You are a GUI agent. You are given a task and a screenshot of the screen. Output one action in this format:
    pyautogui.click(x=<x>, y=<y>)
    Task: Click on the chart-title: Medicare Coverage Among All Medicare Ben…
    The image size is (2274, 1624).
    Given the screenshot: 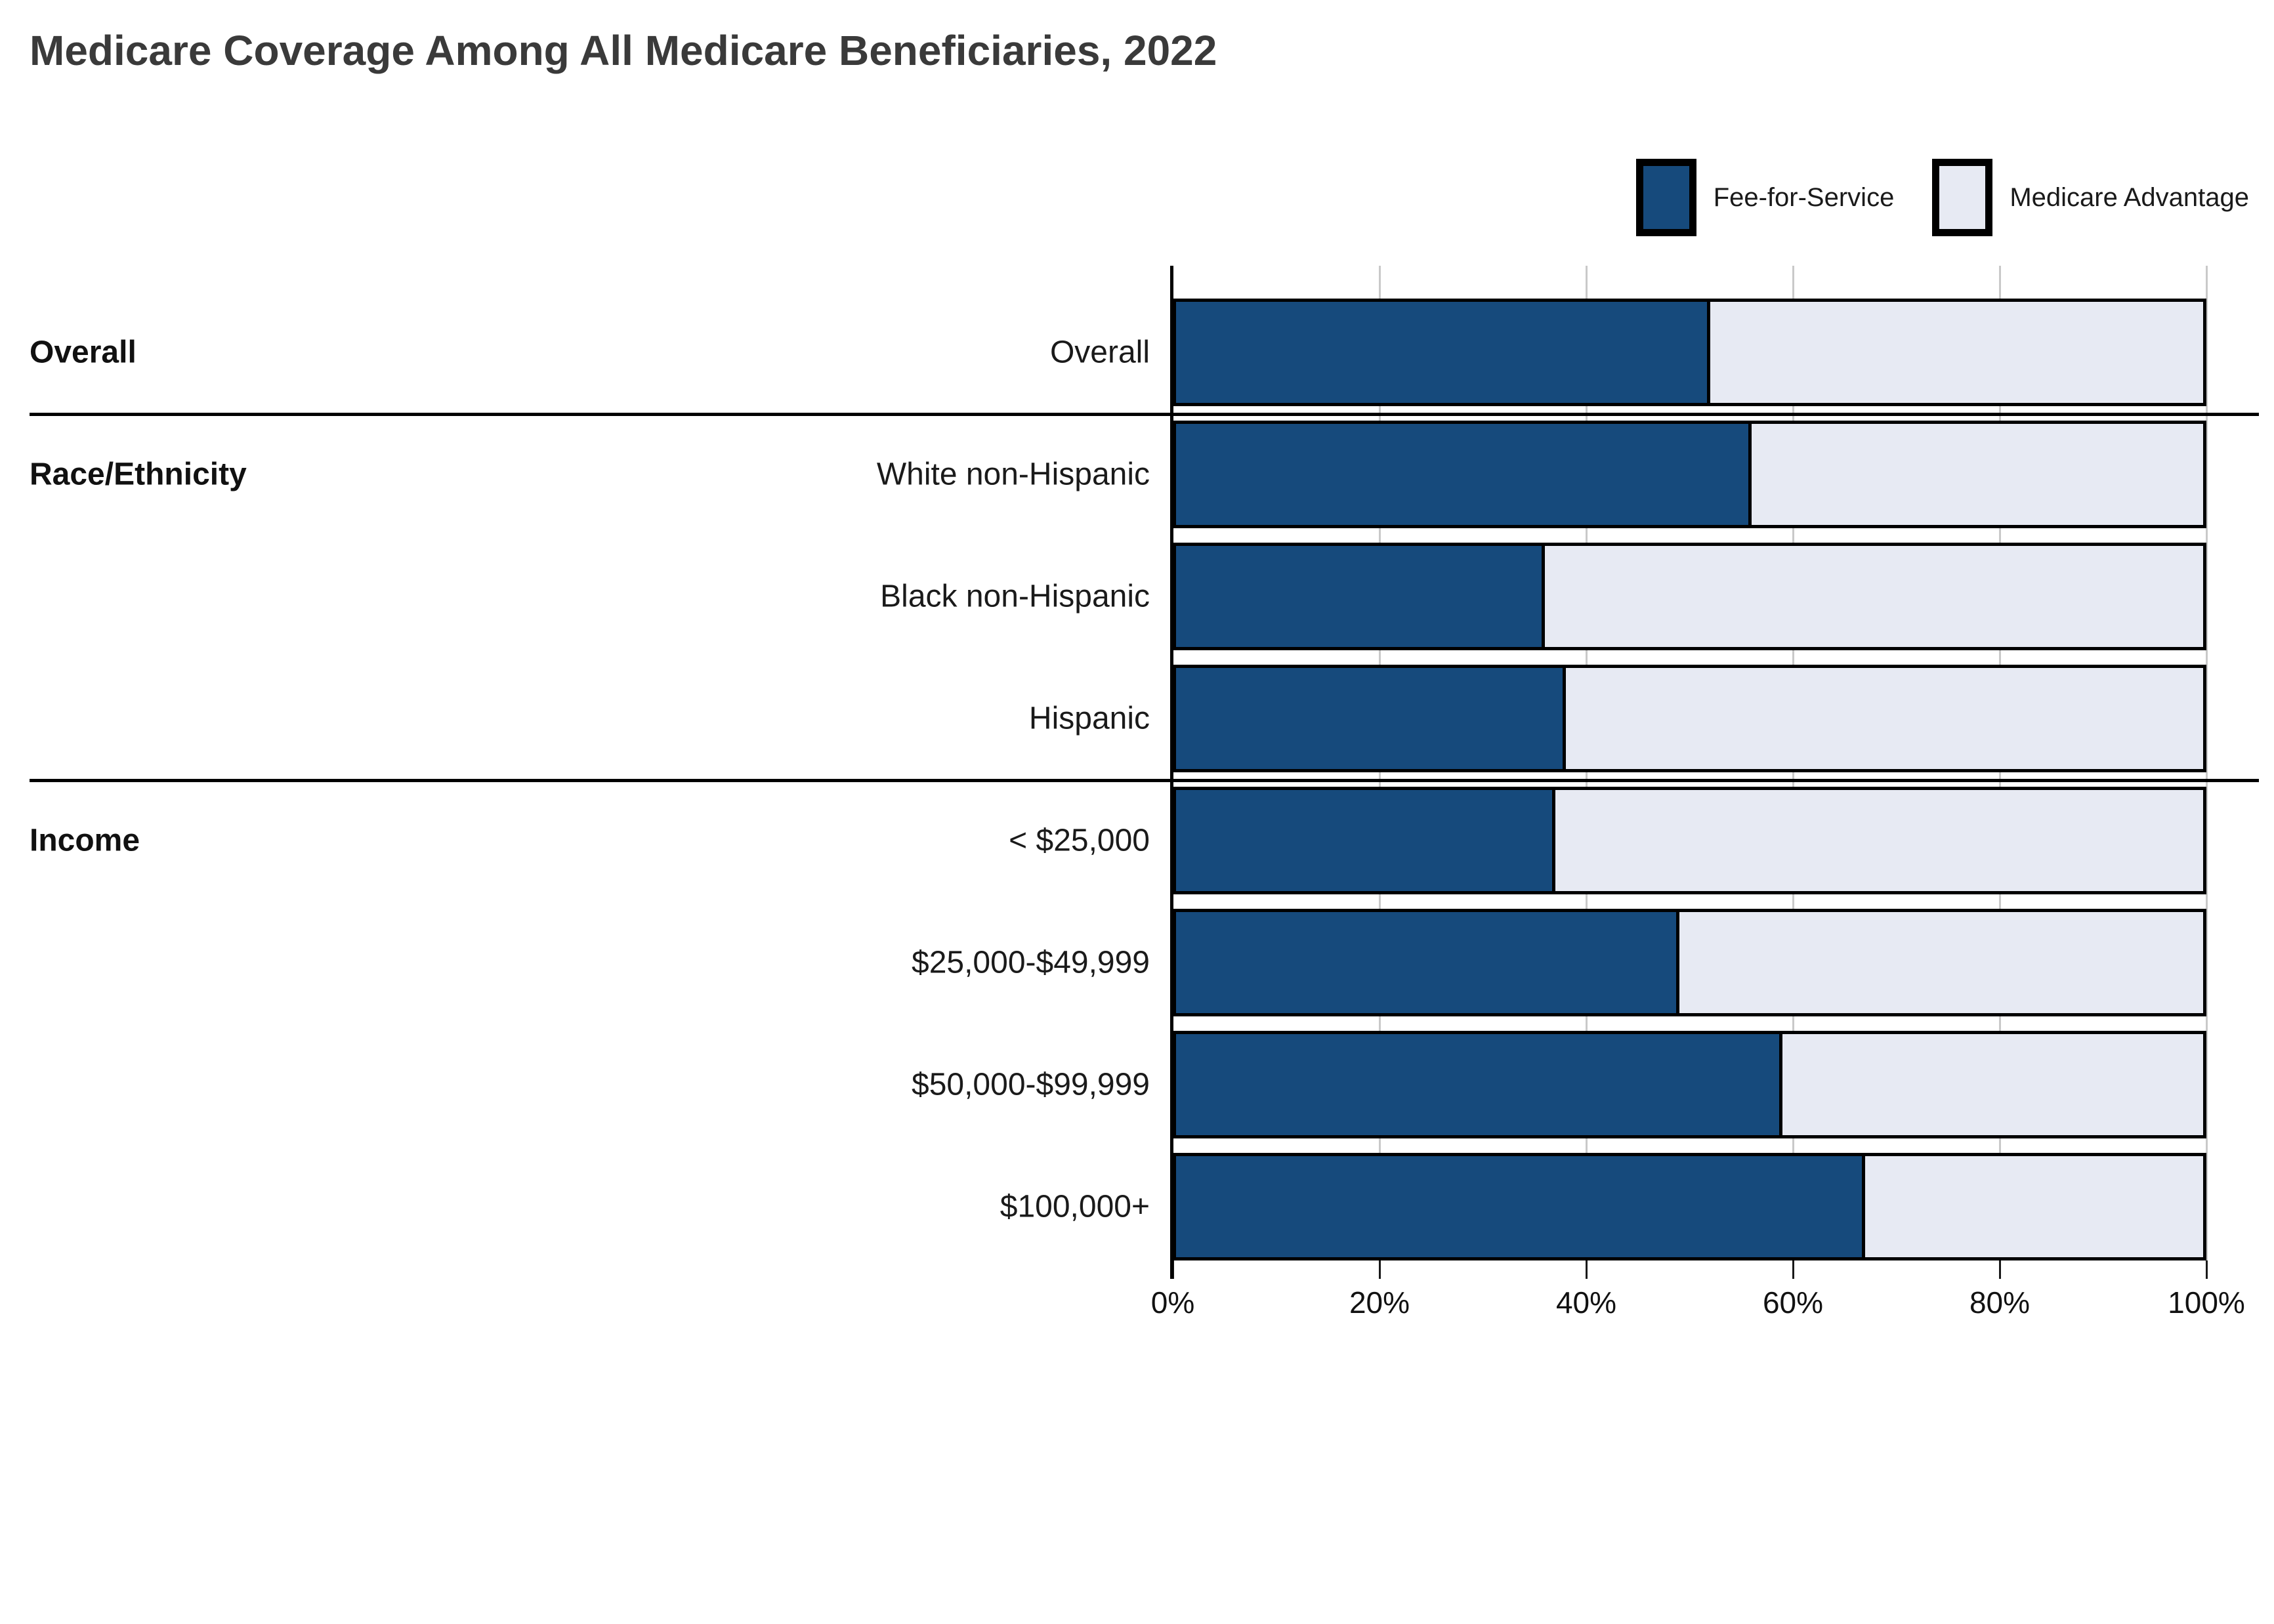 What is the action you would take?
    pyautogui.click(x=623, y=50)
    